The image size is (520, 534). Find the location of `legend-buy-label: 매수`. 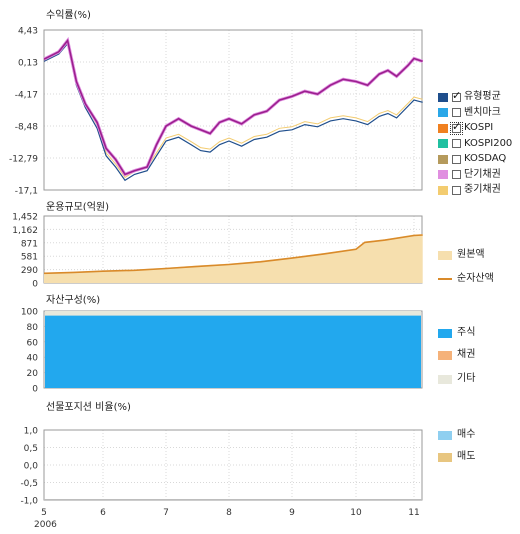

legend-buy-label: 매수 is located at coordinates (466, 434).